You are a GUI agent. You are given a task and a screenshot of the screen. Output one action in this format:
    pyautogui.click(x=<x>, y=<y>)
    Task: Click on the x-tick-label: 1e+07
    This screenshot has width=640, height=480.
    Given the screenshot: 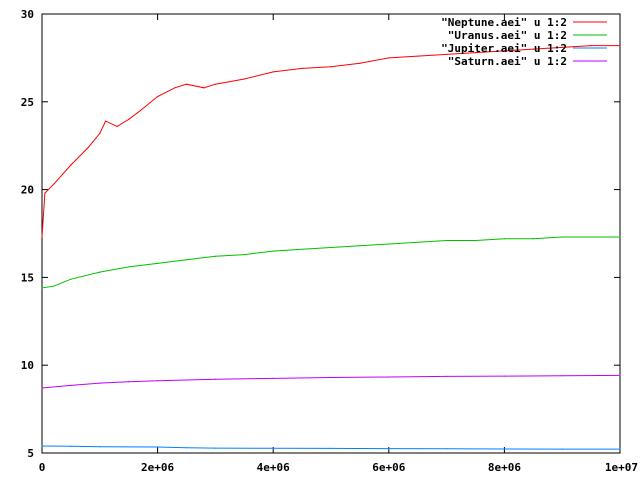 What is the action you would take?
    pyautogui.click(x=621, y=467)
    